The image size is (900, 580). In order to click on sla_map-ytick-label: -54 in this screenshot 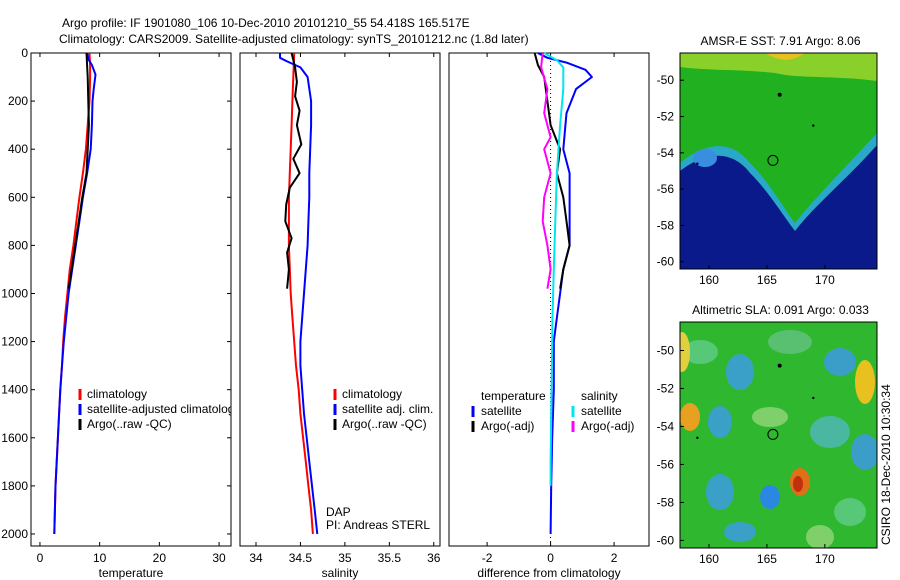, I will do `click(666, 426)`.